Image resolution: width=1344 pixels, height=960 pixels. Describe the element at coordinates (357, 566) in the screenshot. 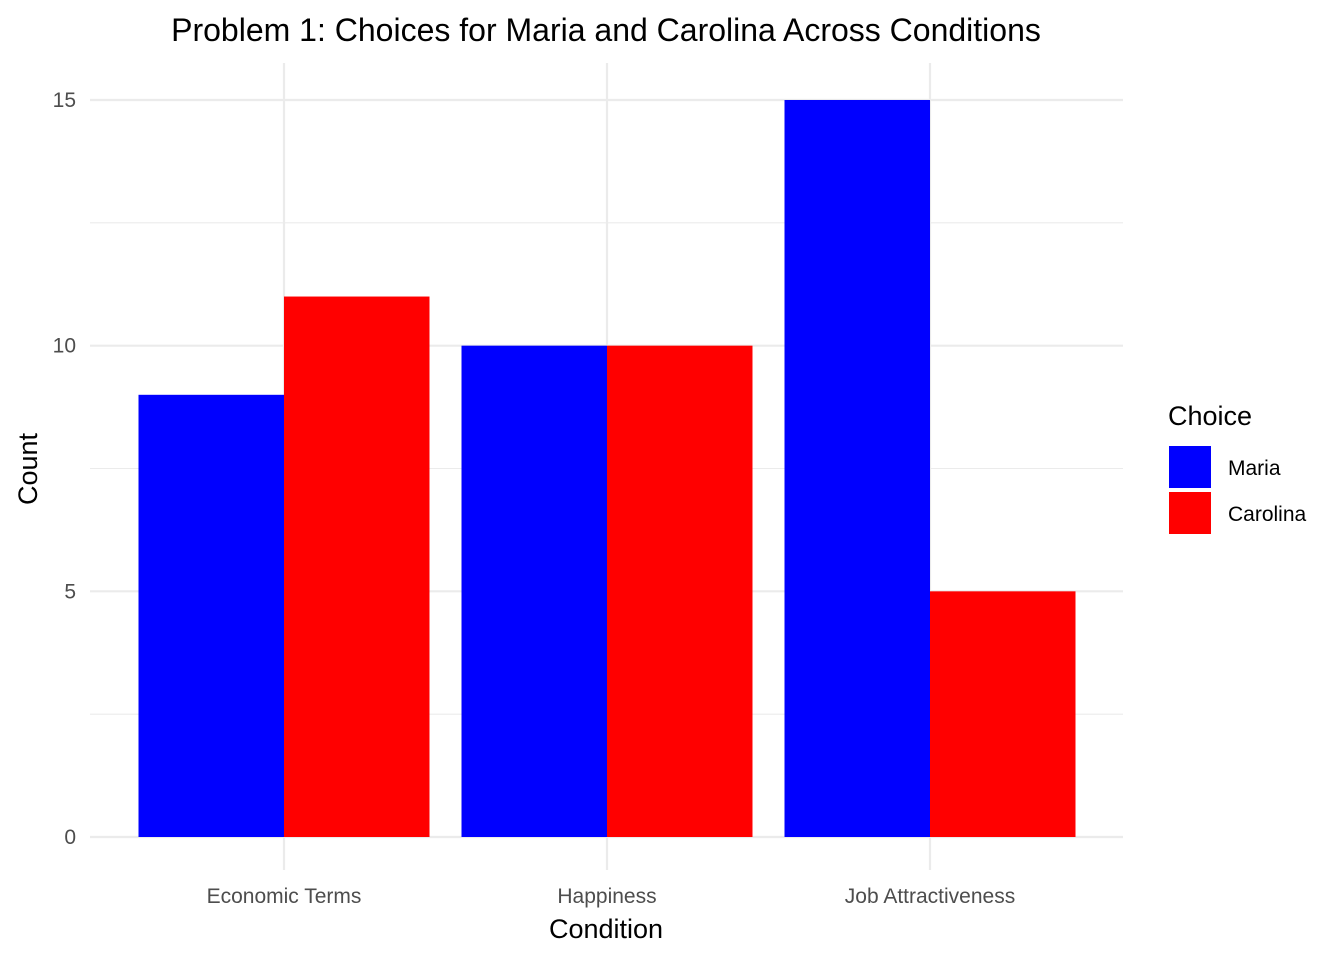

I see `bar-carolina-economic-terms` at that location.